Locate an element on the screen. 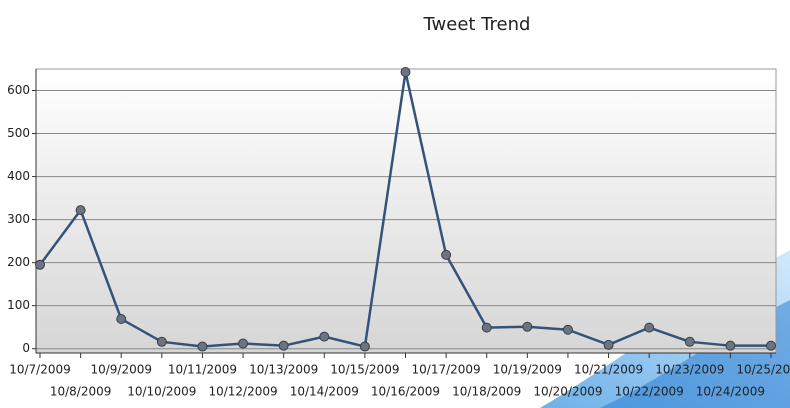 Image resolution: width=790 pixels, height=408 pixels. y-tick-label: 600 is located at coordinates (18, 90).